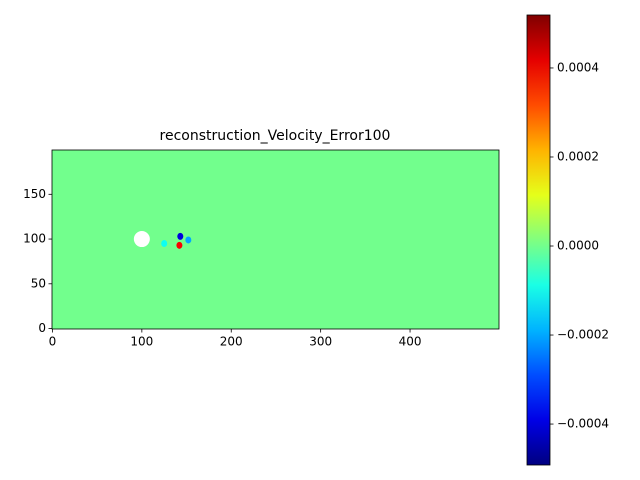 The image size is (640, 480). What do you see at coordinates (320, 342) in the screenshot?
I see `x-tick-label: 300` at bounding box center [320, 342].